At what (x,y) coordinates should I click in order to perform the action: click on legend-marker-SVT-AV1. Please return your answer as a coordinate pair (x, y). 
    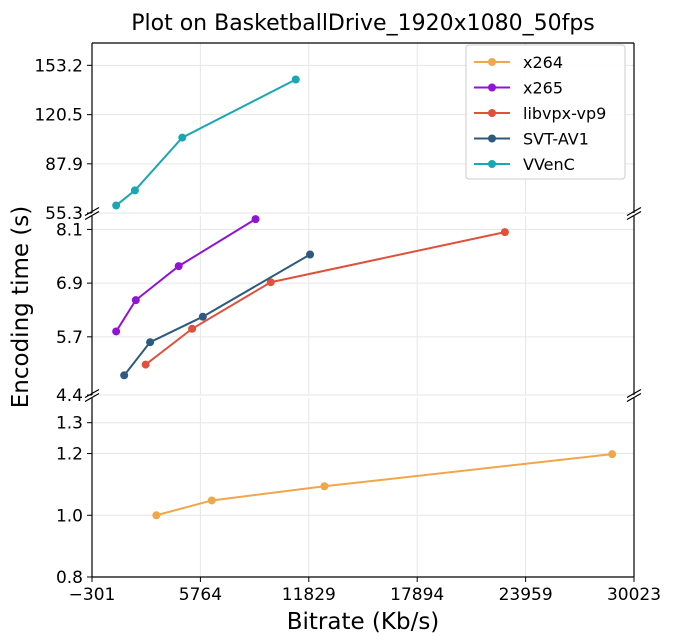
    Looking at the image, I should click on (492, 138).